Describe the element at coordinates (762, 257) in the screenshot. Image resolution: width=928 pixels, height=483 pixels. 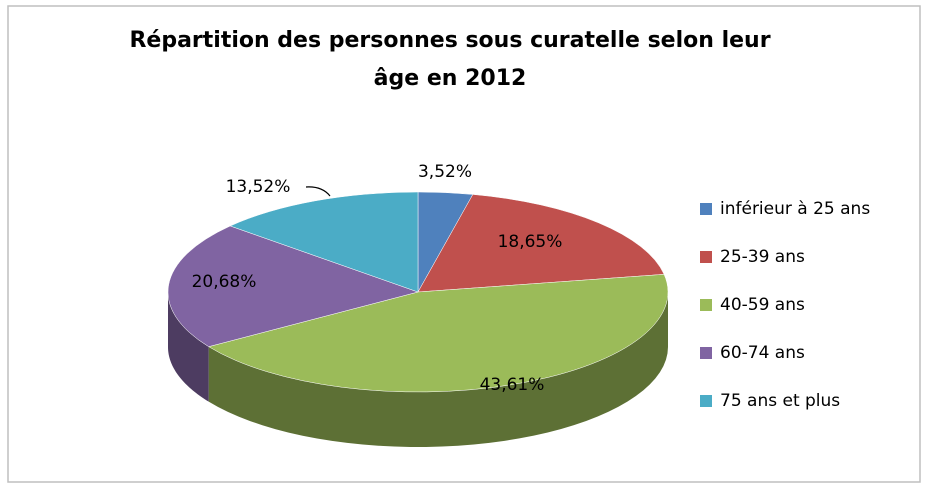
I see `legend-label: 25-39 ans` at that location.